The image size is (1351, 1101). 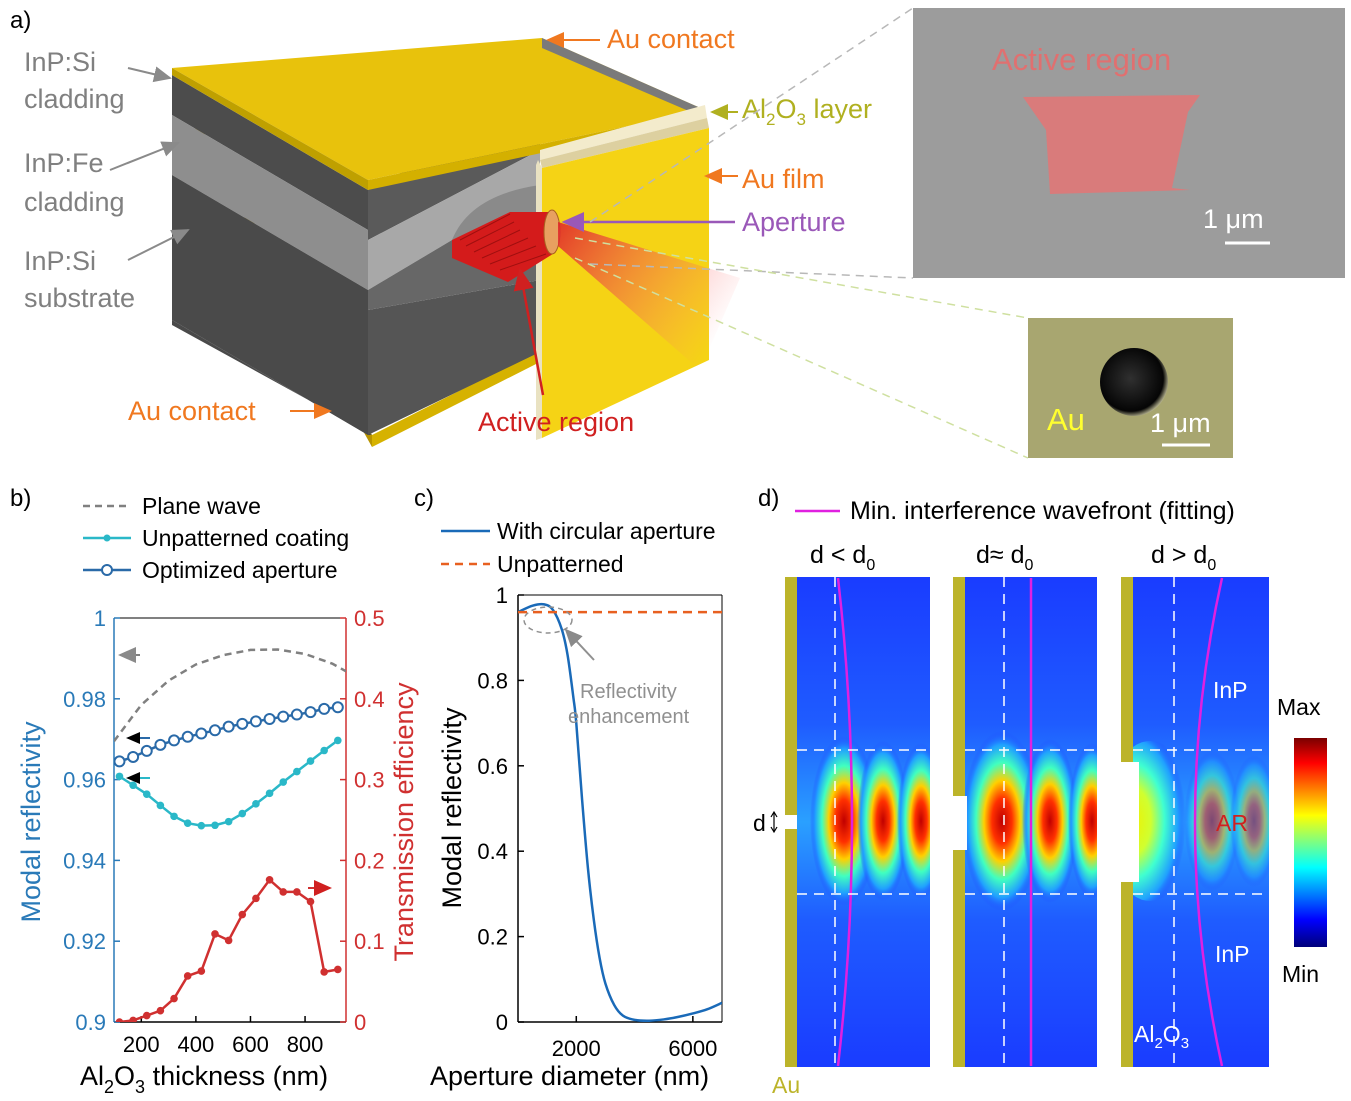 What do you see at coordinates (842, 557) in the screenshot?
I see `title-d-less: d < d0` at bounding box center [842, 557].